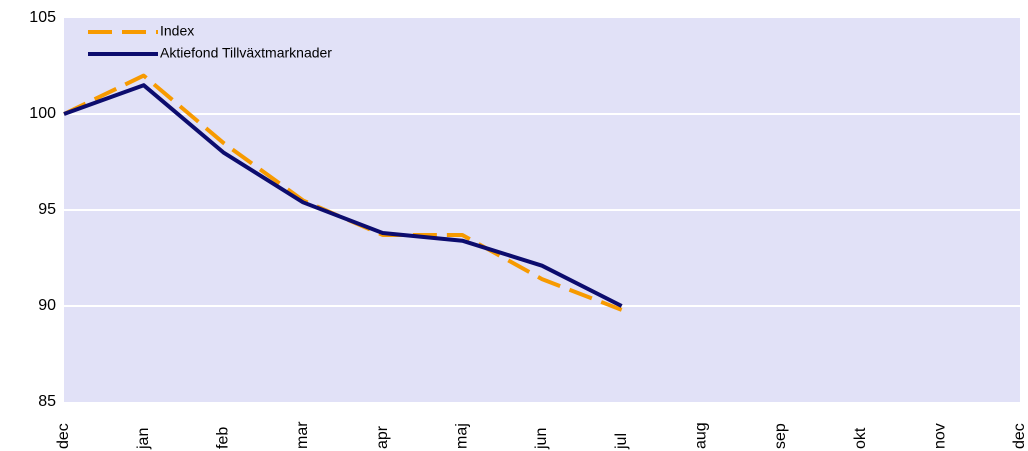 The image size is (1028, 451). Describe the element at coordinates (302, 435) in the screenshot. I see `x-tick-label: mar` at that location.